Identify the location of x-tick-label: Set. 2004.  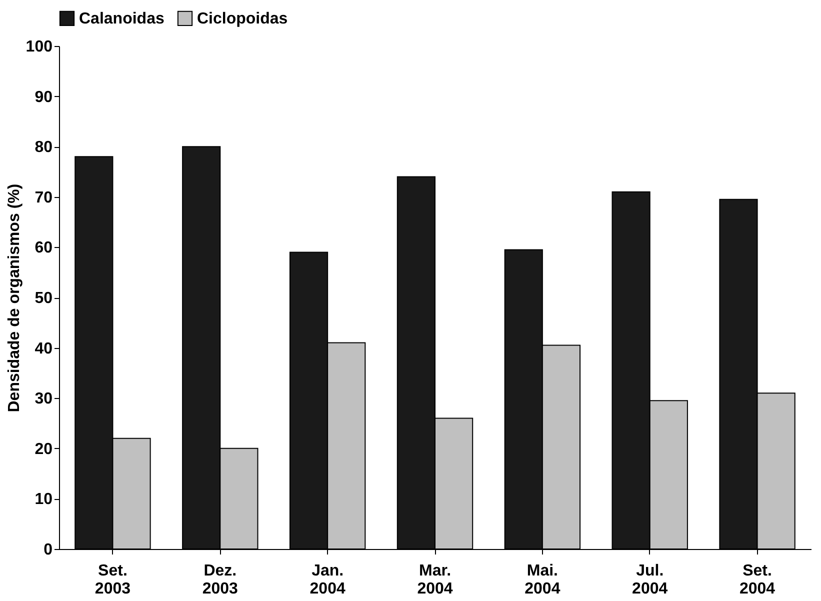
(757, 580).